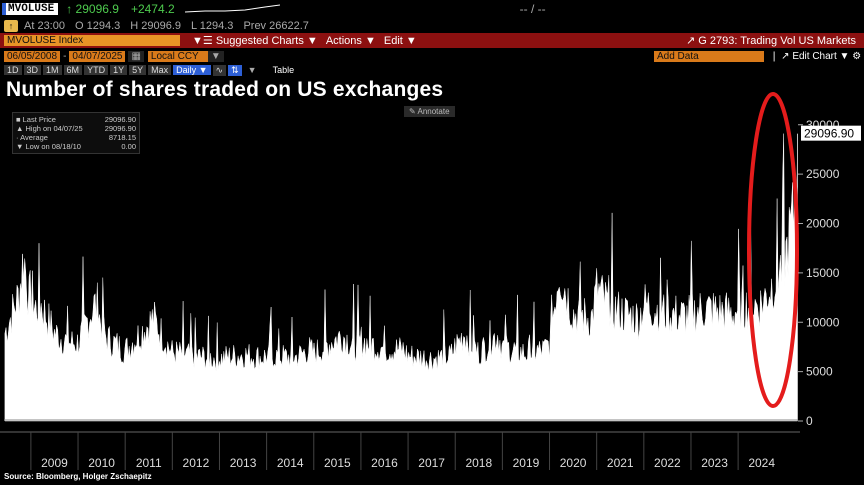 This screenshot has height=485, width=864. I want to click on quote-bar: MVOLUSE ↑ 29096.9 +2474.2 -- / --, so click(432, 9).